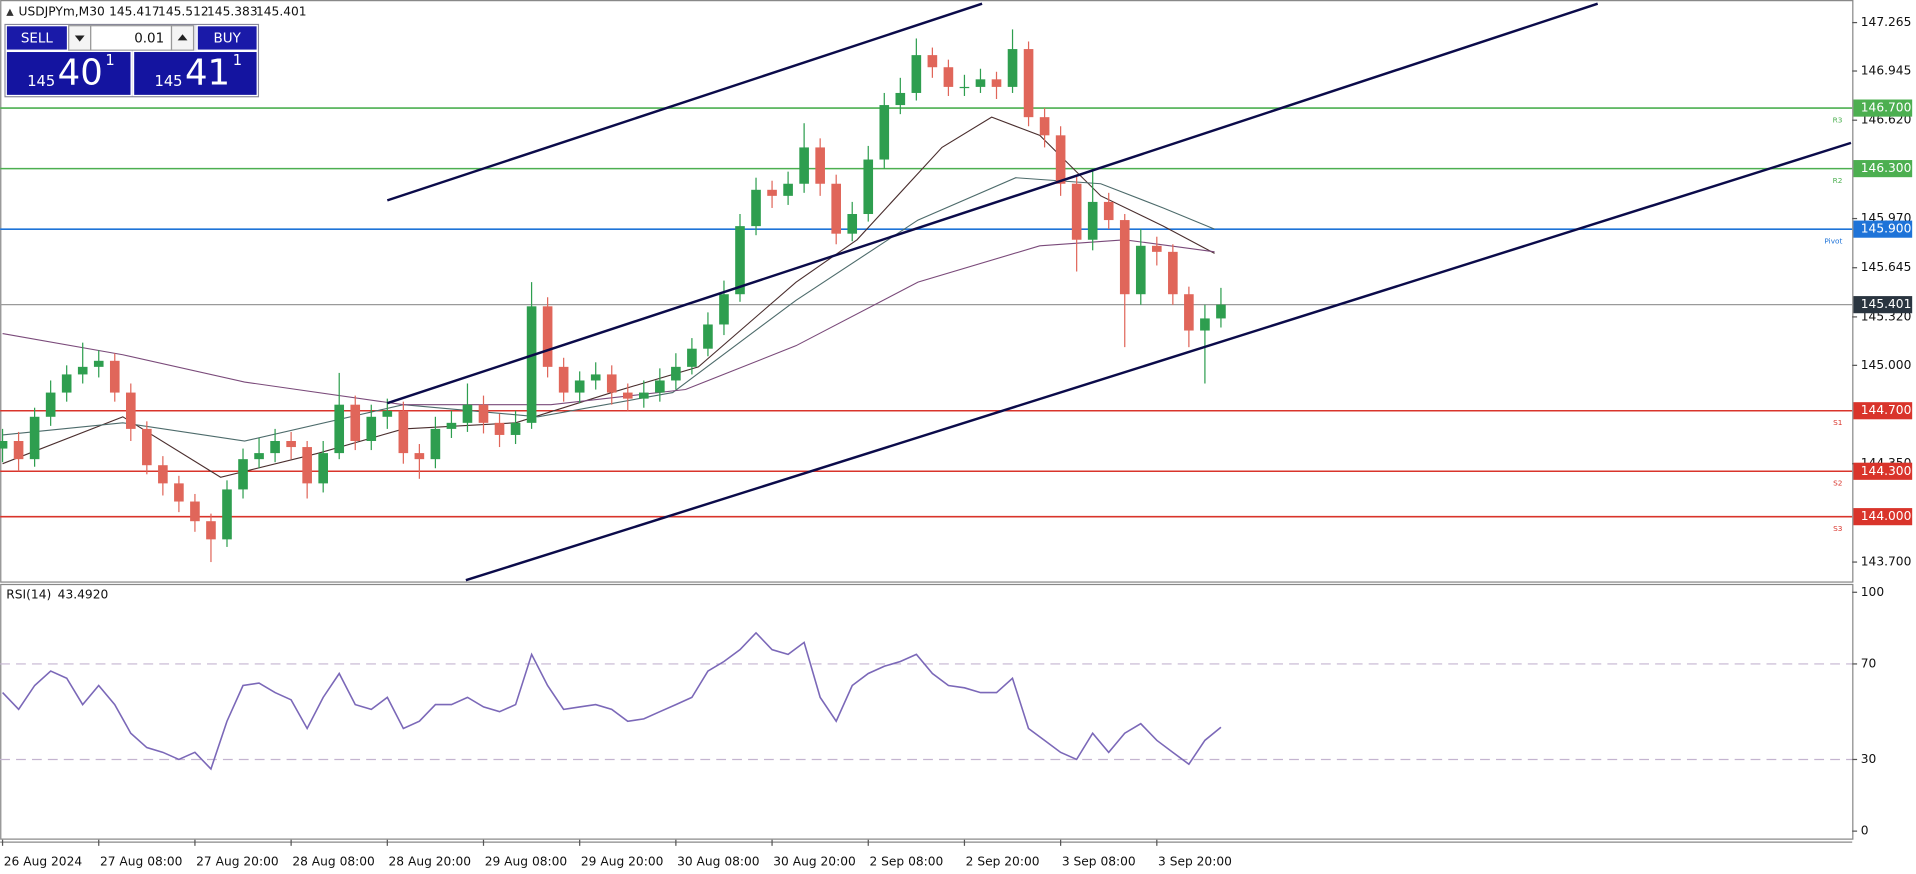  Describe the element at coordinates (1886, 365) in the screenshot. I see `y-tick-label: 145.000` at that location.